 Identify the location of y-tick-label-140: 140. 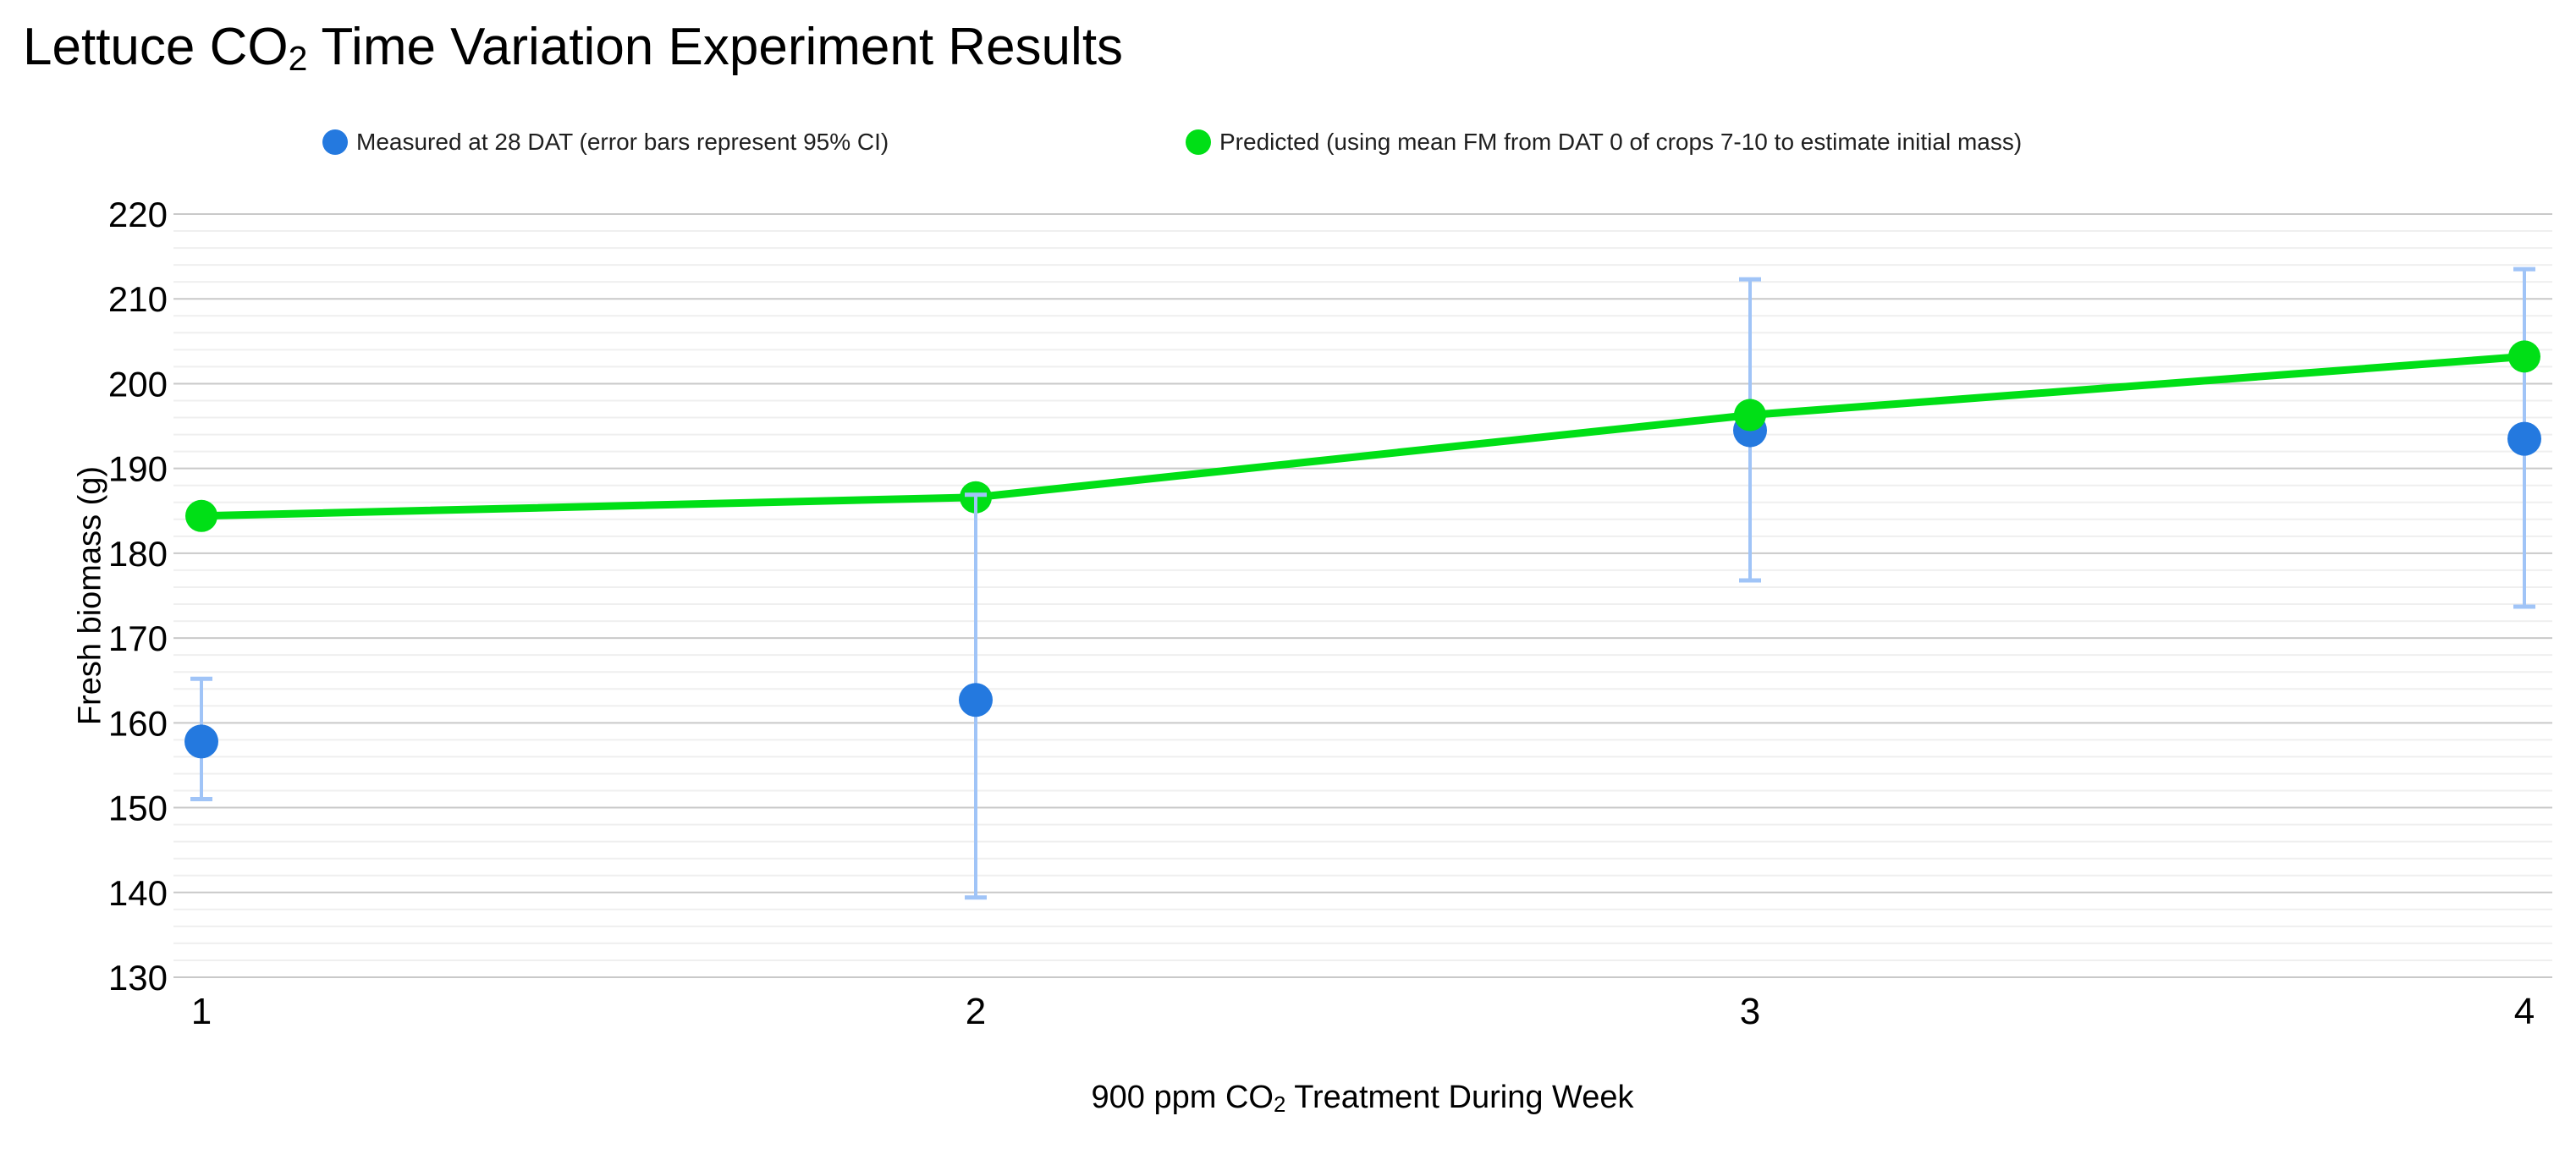
(138, 893).